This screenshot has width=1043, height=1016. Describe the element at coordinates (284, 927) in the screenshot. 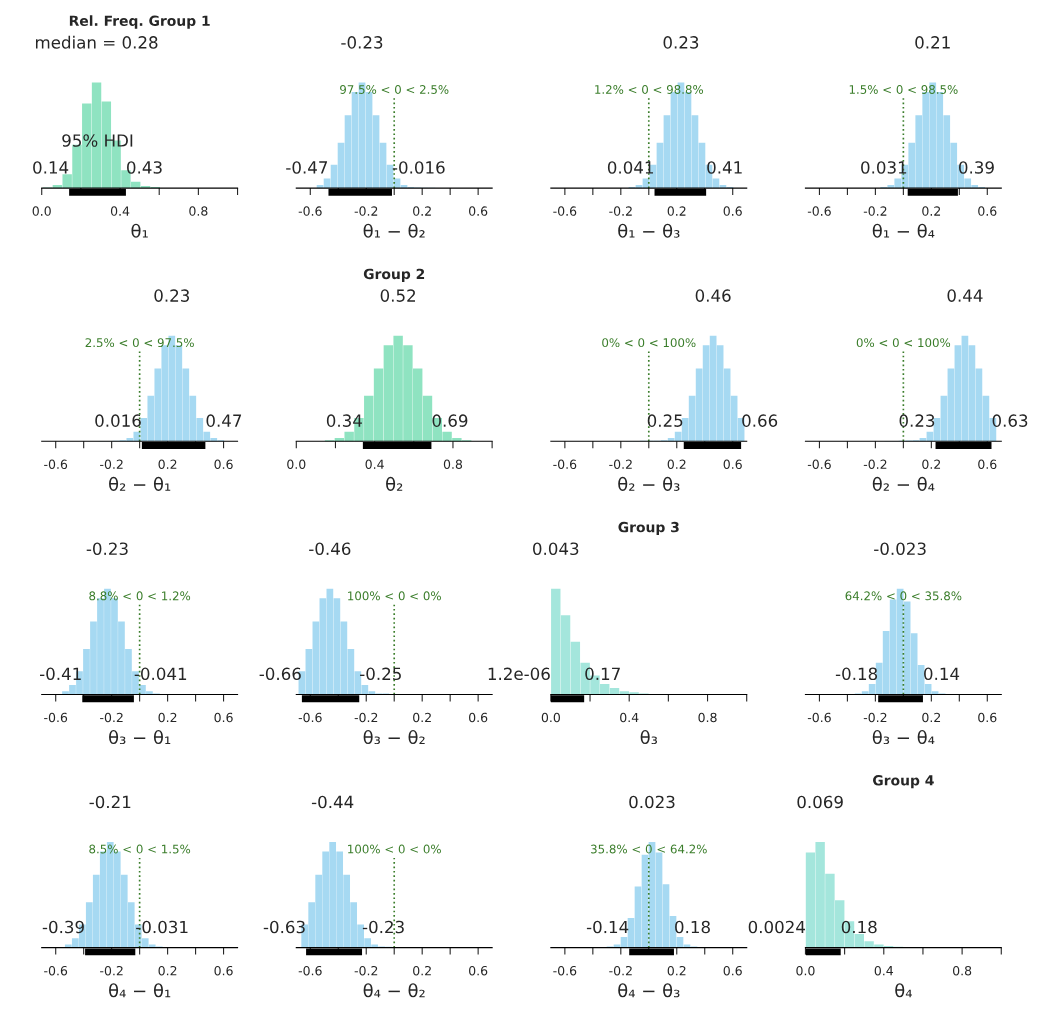

I see `annotation: -0.63` at that location.